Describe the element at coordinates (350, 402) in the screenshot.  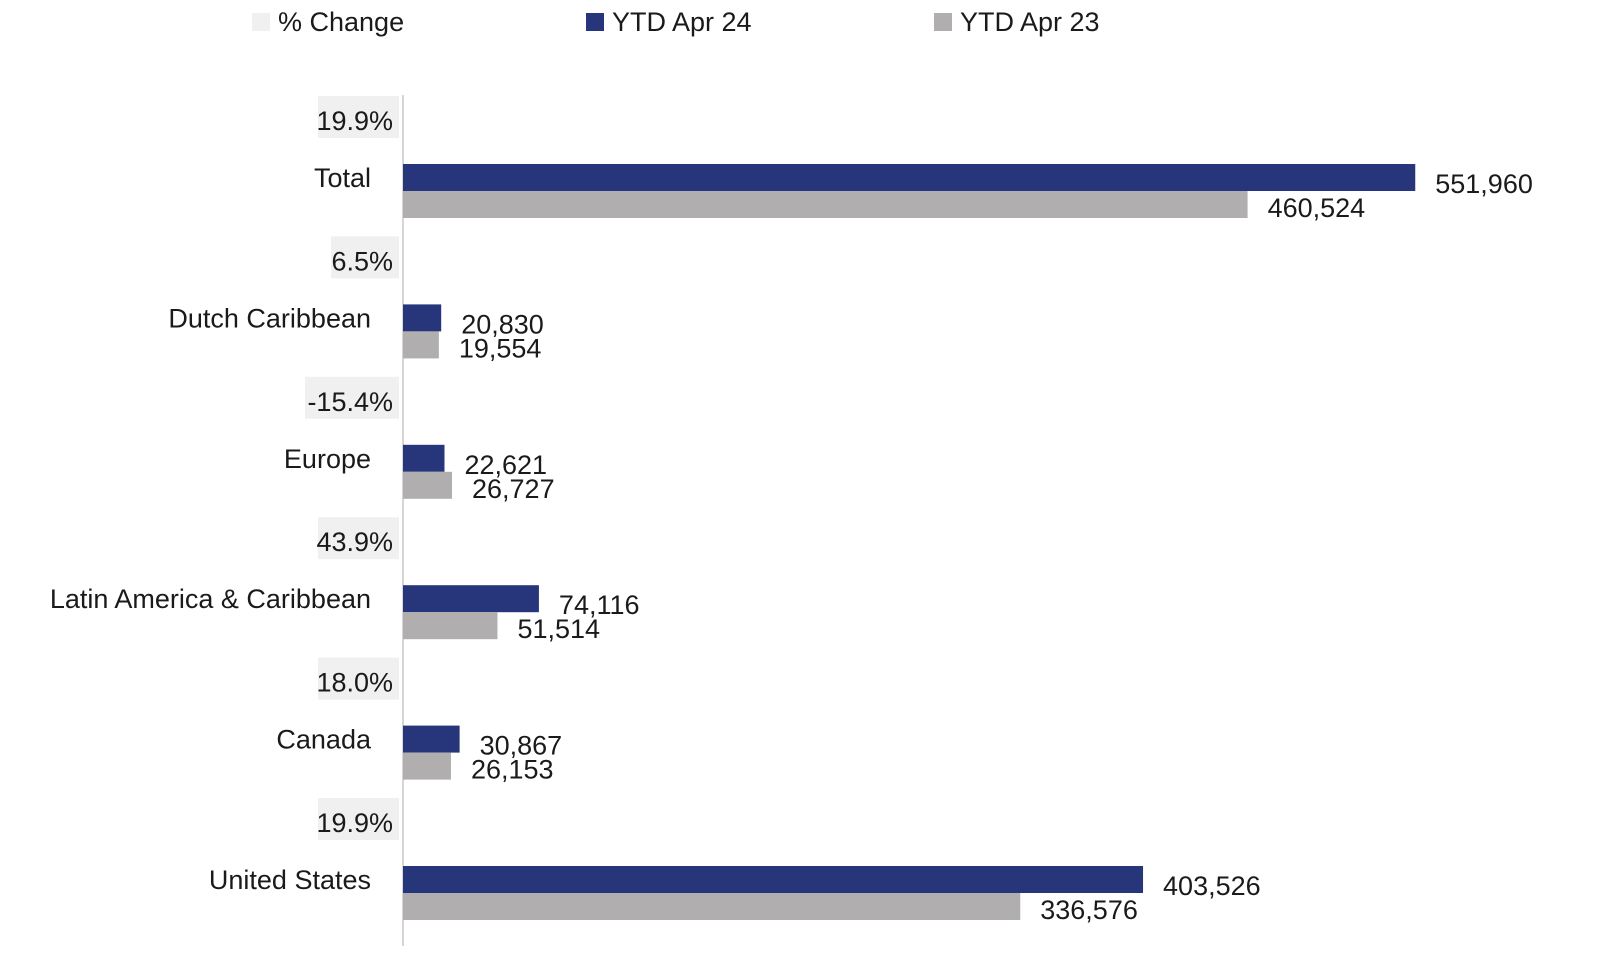
I see `pct-change-label-europe: -15.4%` at that location.